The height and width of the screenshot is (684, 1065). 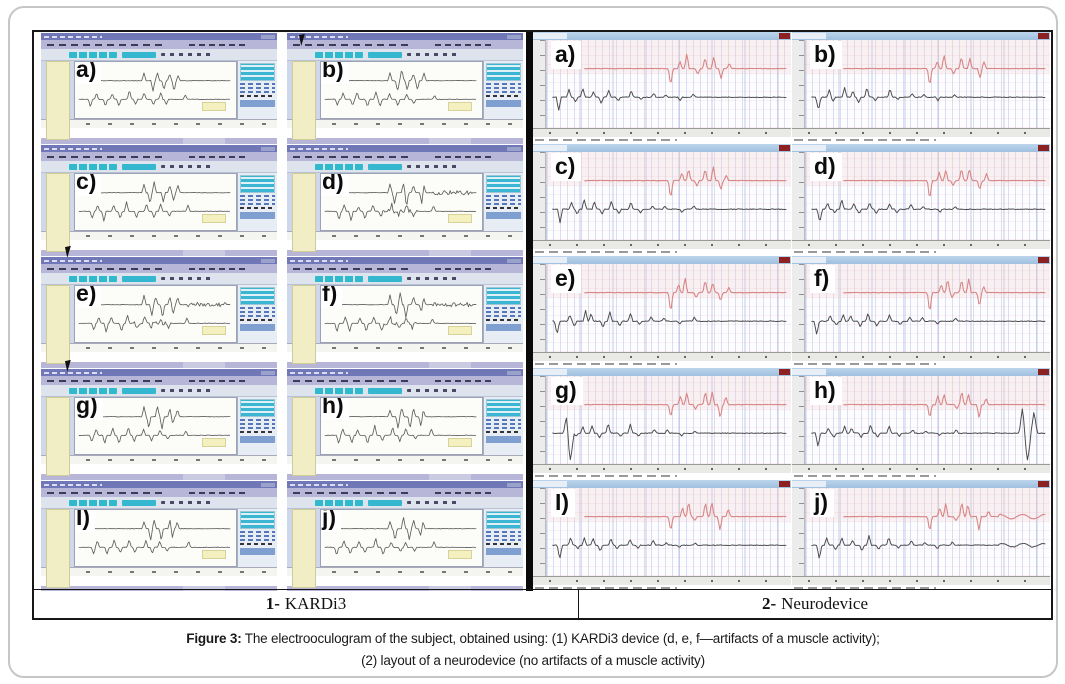 What do you see at coordinates (927, 420) in the screenshot?
I see `eog-grid-plot-area: h)` at bounding box center [927, 420].